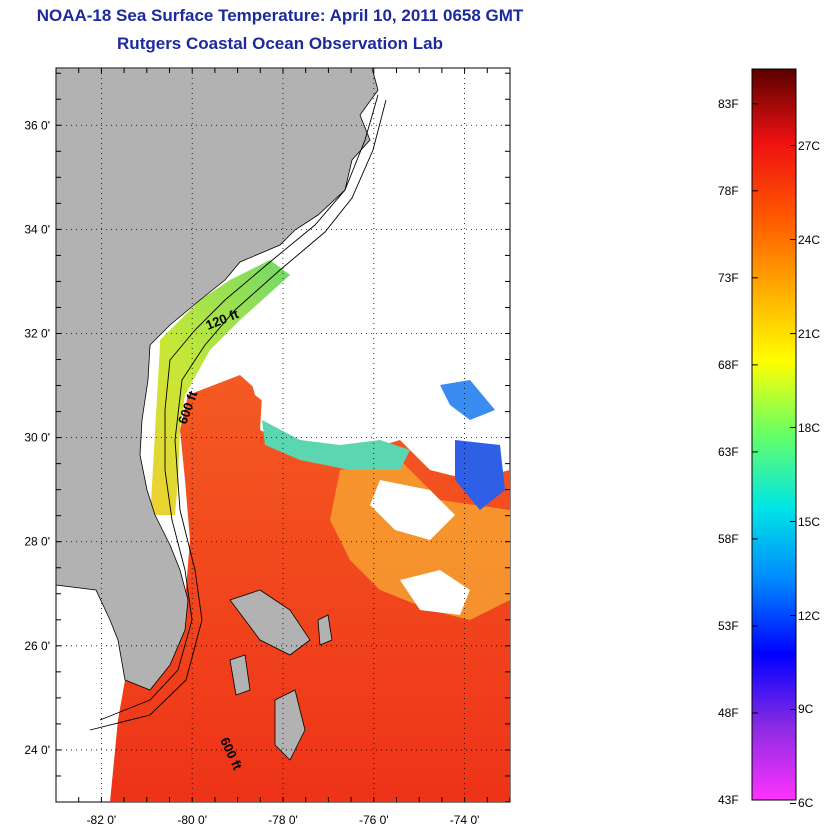 The width and height of the screenshot is (825, 832). I want to click on lat-tick-label: 24 0', so click(37, 750).